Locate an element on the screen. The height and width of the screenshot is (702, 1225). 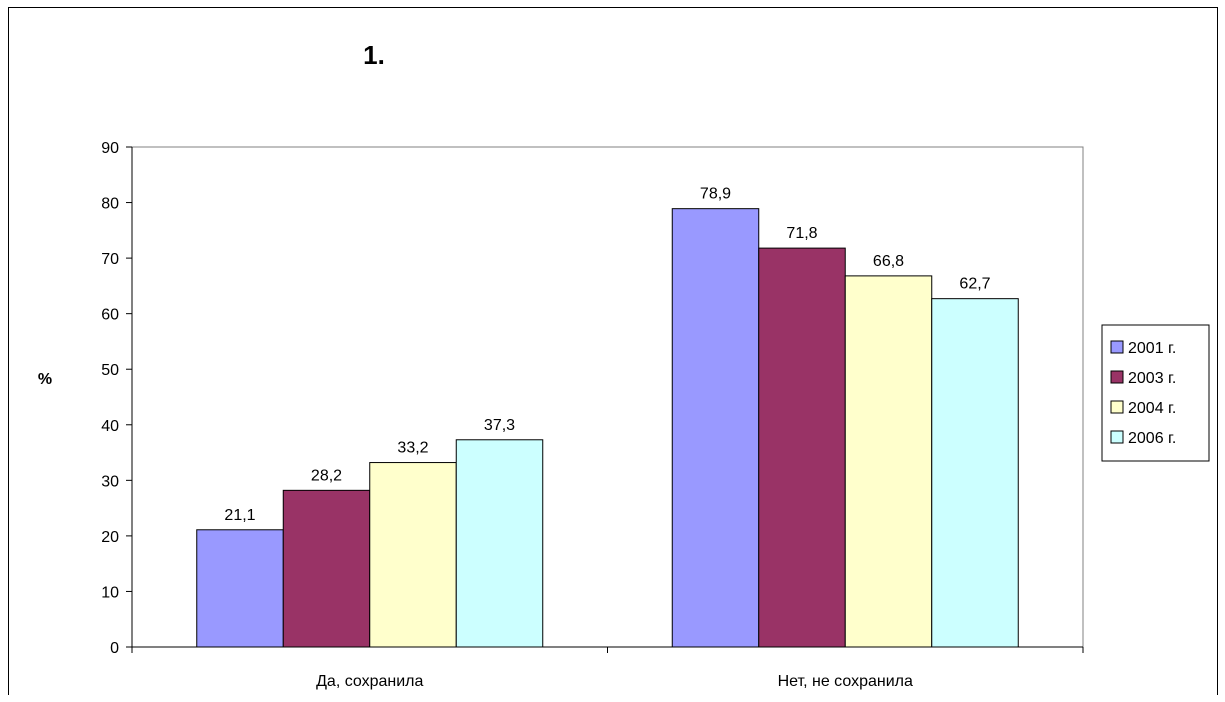
x-axis: Да, сохранила Нет, не сохранила is located at coordinates (607, 668).